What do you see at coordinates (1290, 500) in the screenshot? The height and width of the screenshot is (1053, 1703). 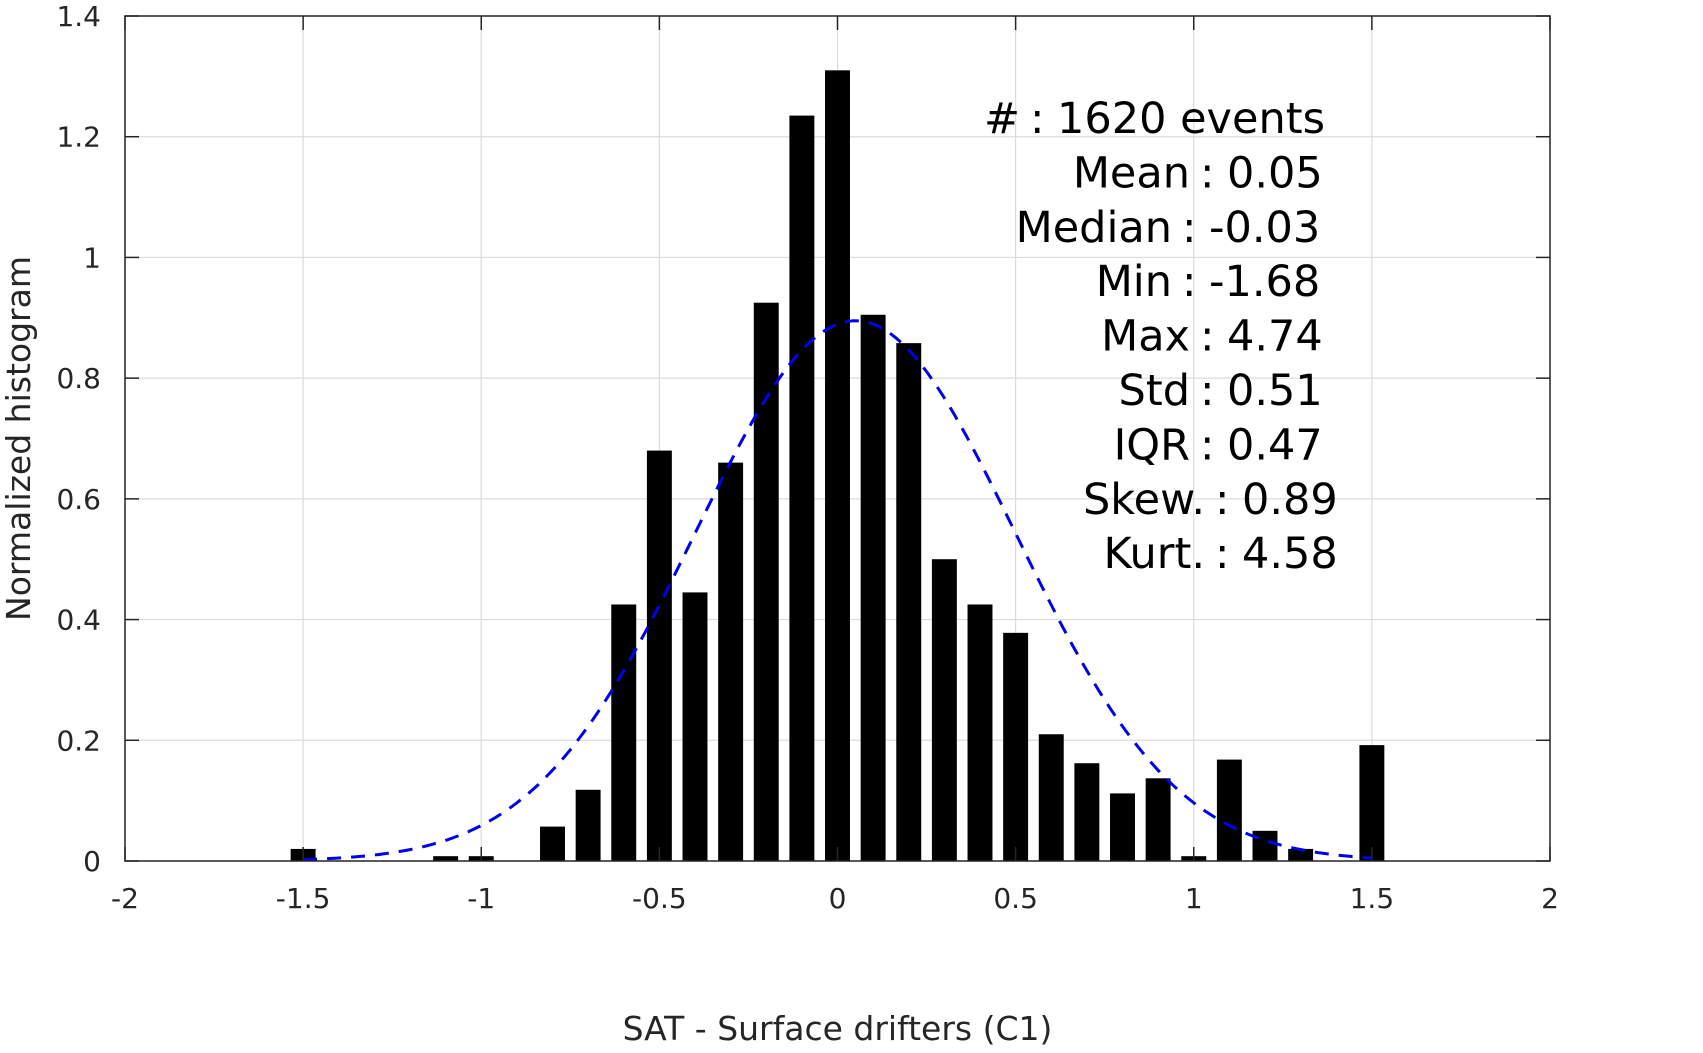 I see `stat-value: 0.89` at bounding box center [1290, 500].